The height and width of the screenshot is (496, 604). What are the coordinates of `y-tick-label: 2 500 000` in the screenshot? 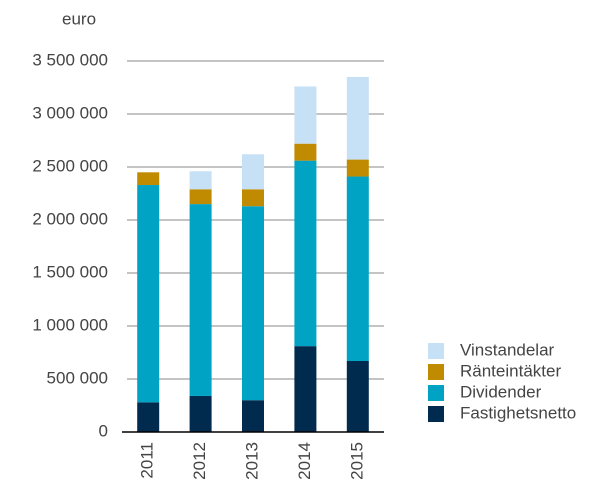 It's located at (70, 165).